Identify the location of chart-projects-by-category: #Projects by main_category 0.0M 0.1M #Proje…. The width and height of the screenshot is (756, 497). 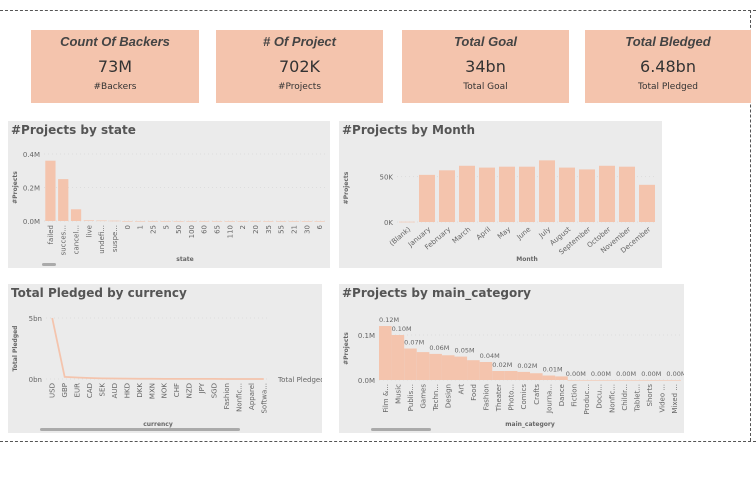
(511, 358).